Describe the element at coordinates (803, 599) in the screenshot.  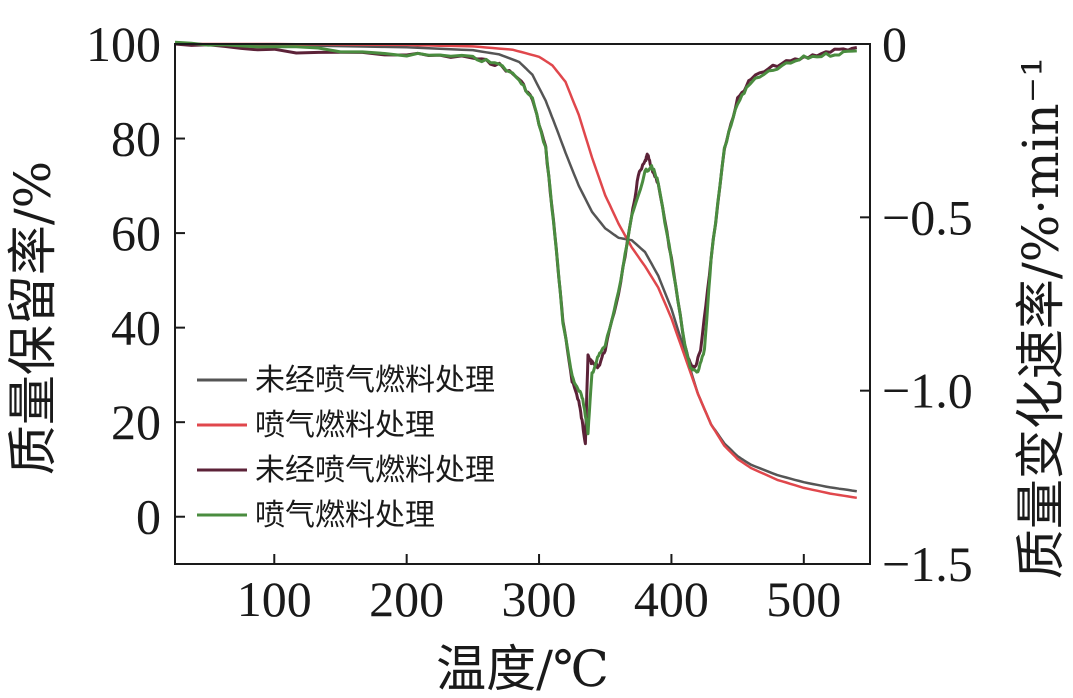
I see `x-tick-label: 500` at that location.